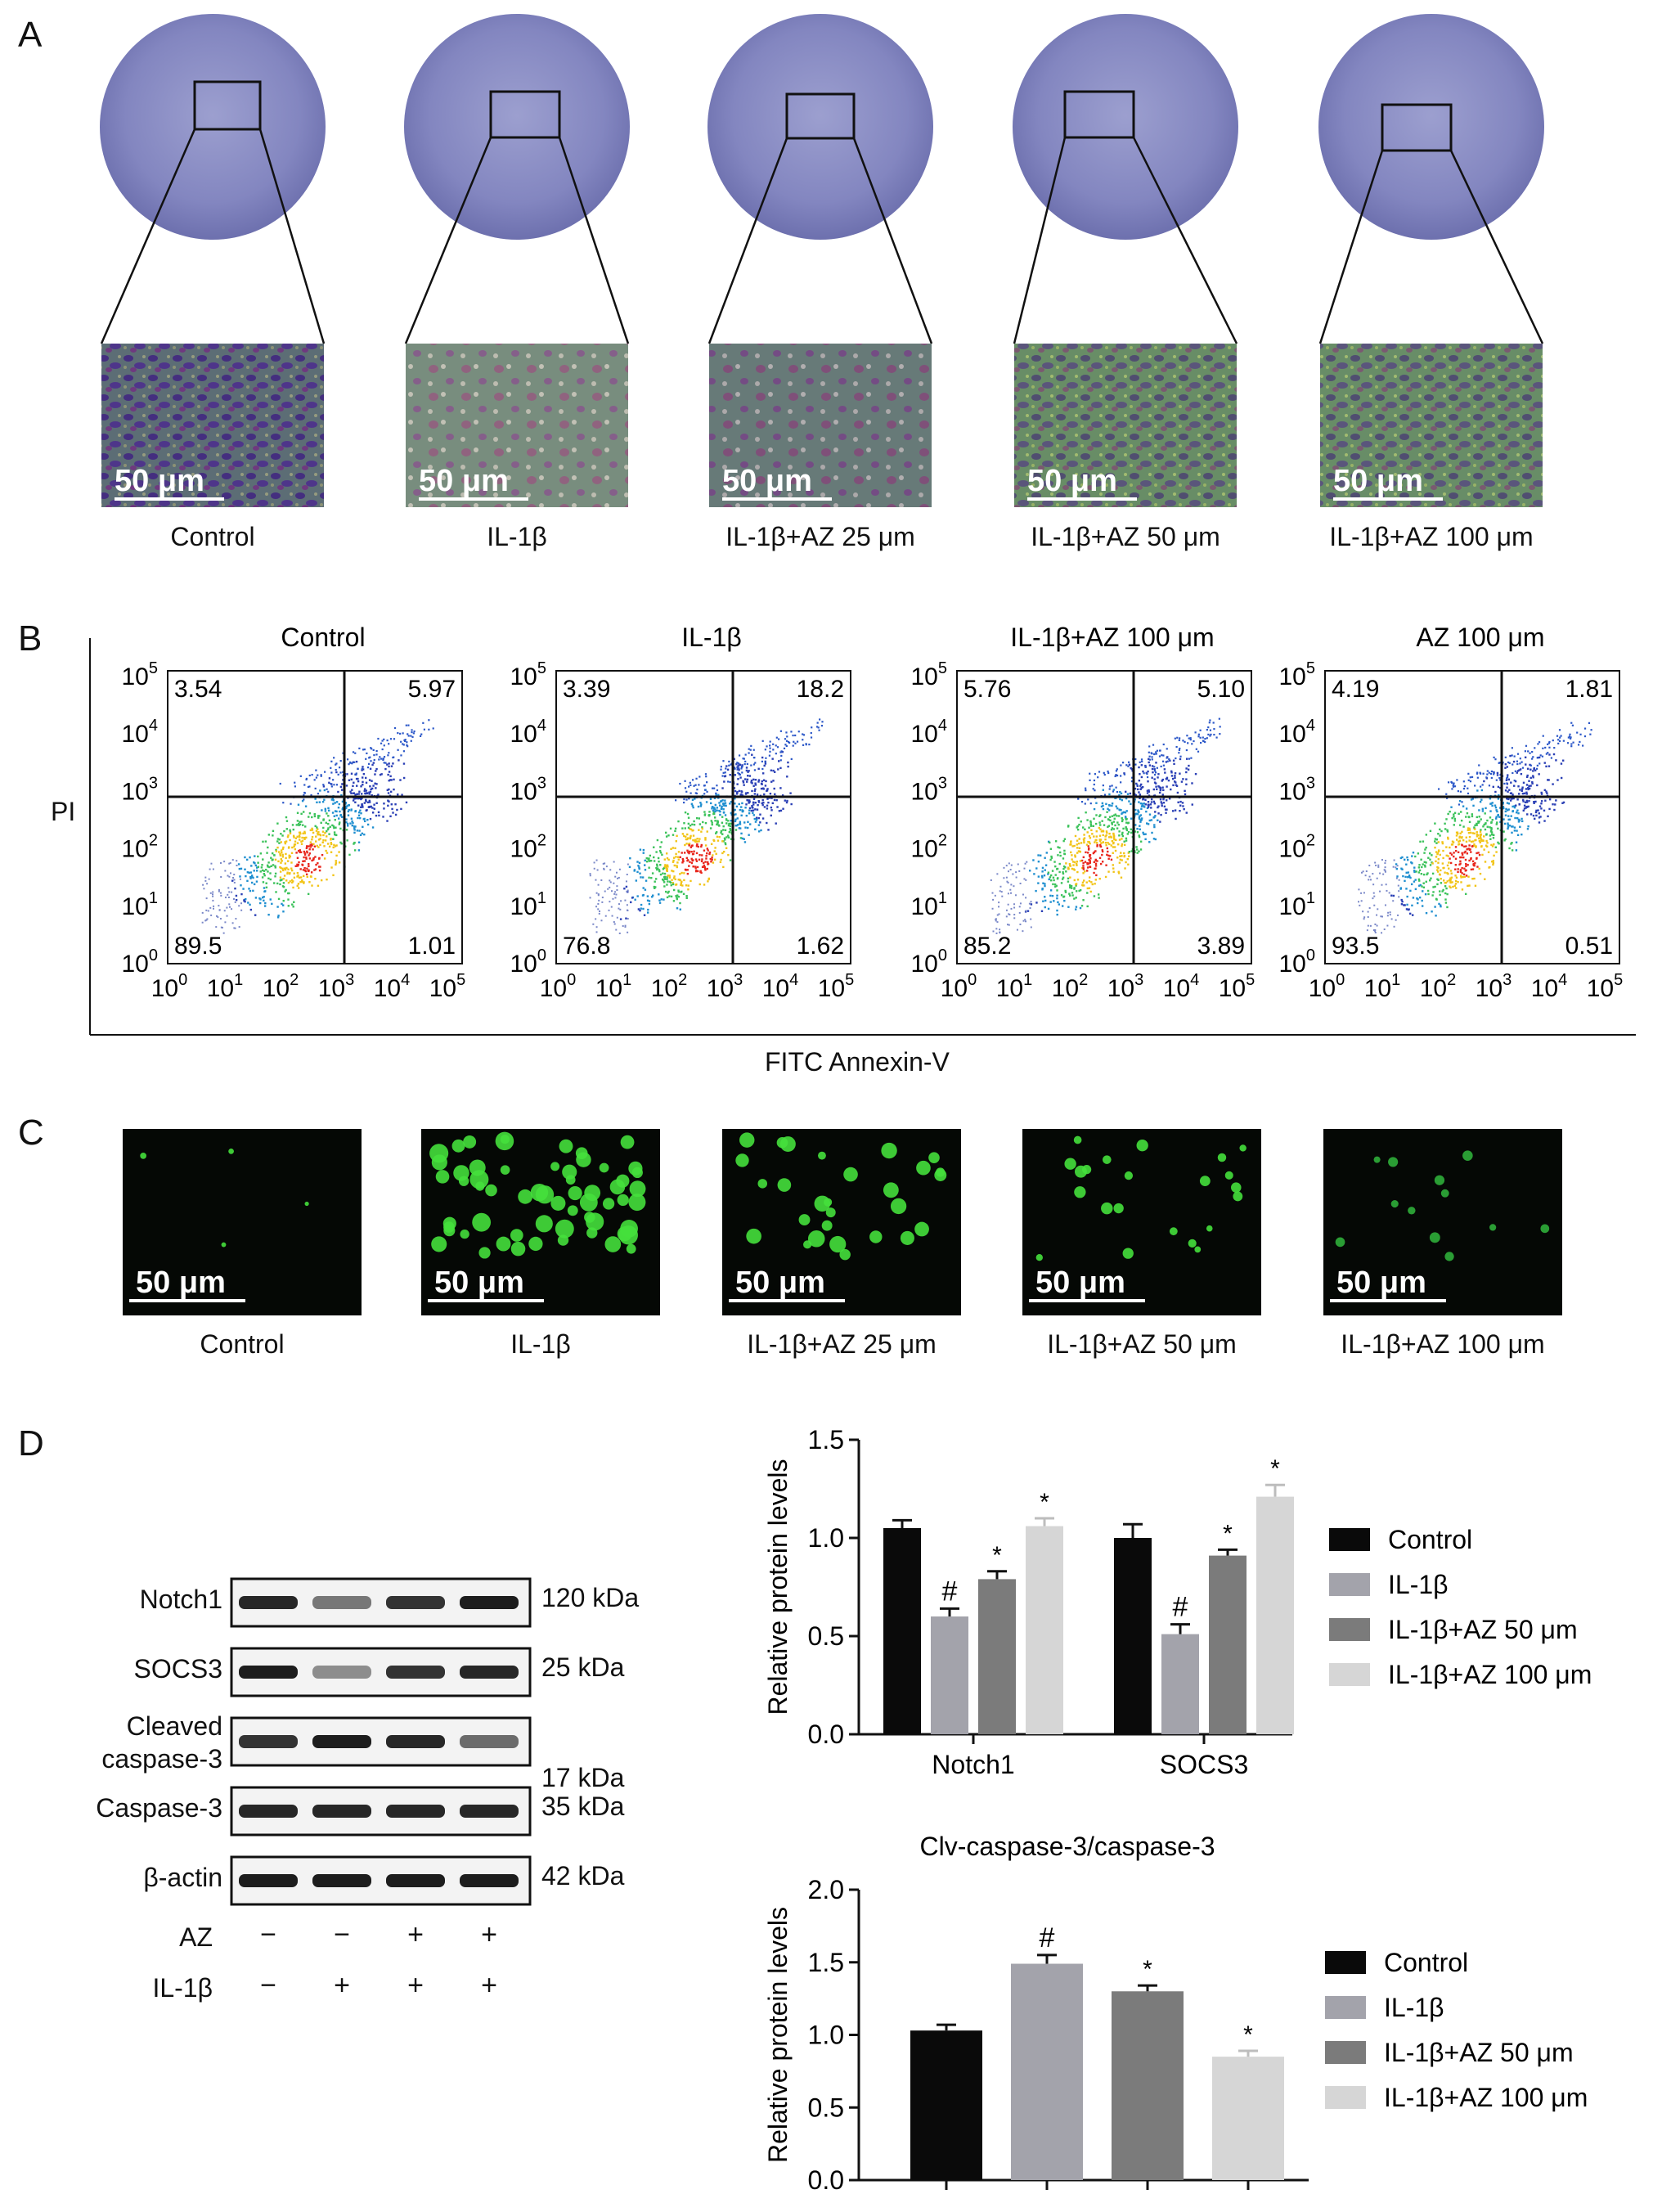 This screenshot has width=1662, height=2212. What do you see at coordinates (942, 726) in the screenshot?
I see `y-tick-exponent: 4` at bounding box center [942, 726].